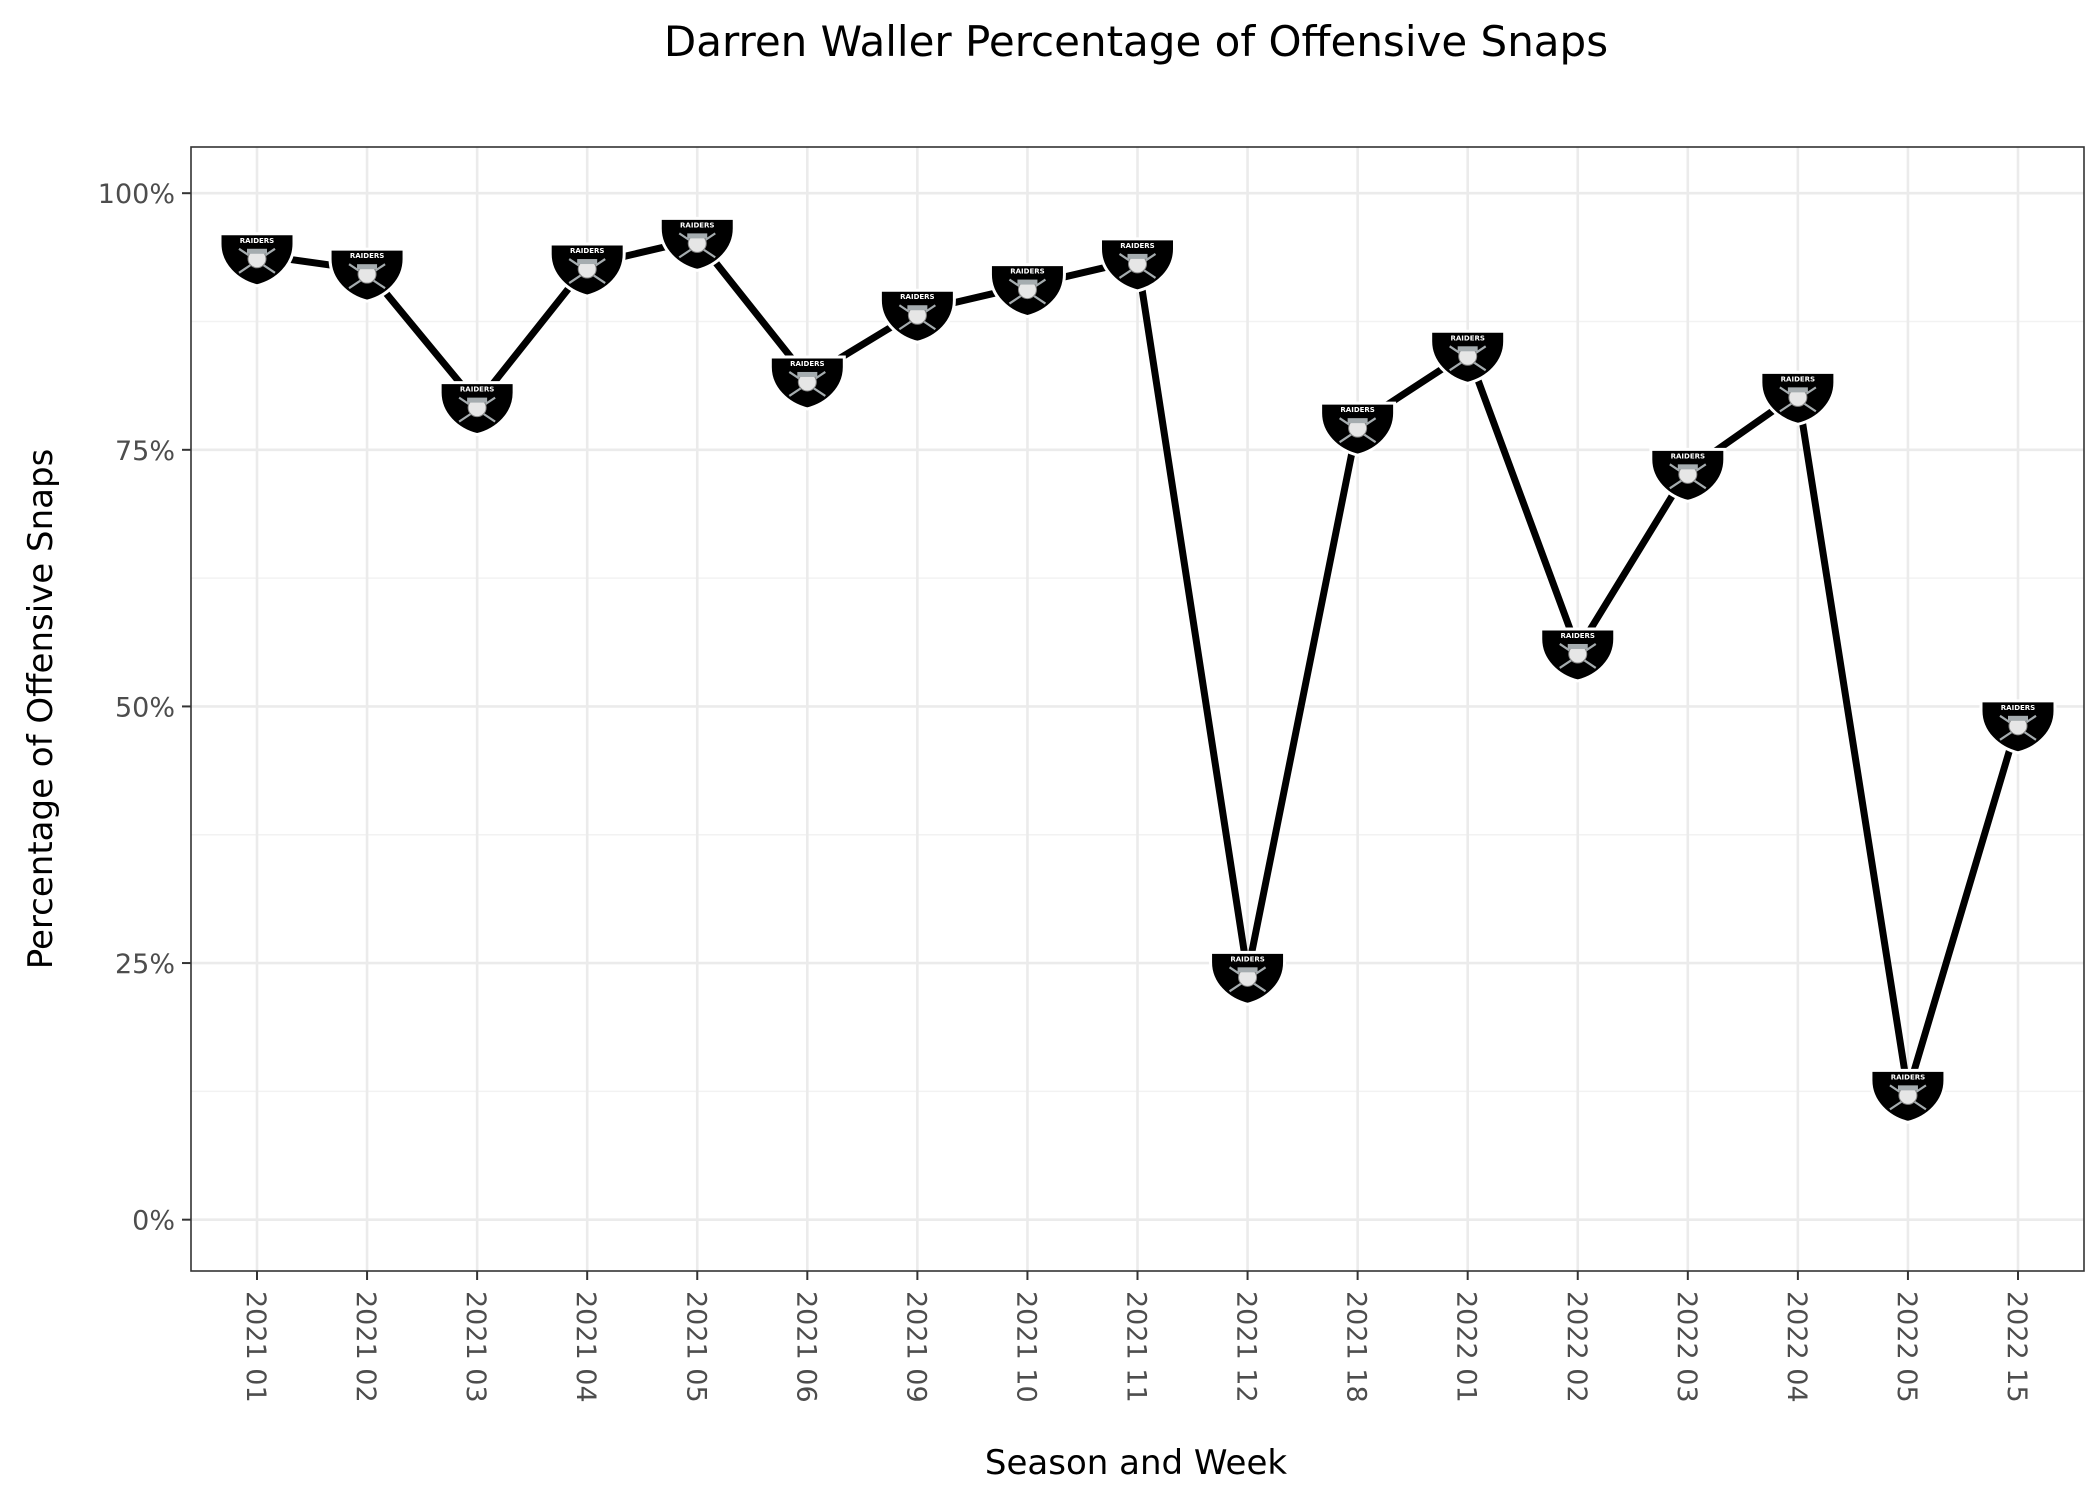 The image size is (2100, 1500). What do you see at coordinates (2016, 1347) in the screenshot?
I see `x-tick-label: 2022 15` at bounding box center [2016, 1347].